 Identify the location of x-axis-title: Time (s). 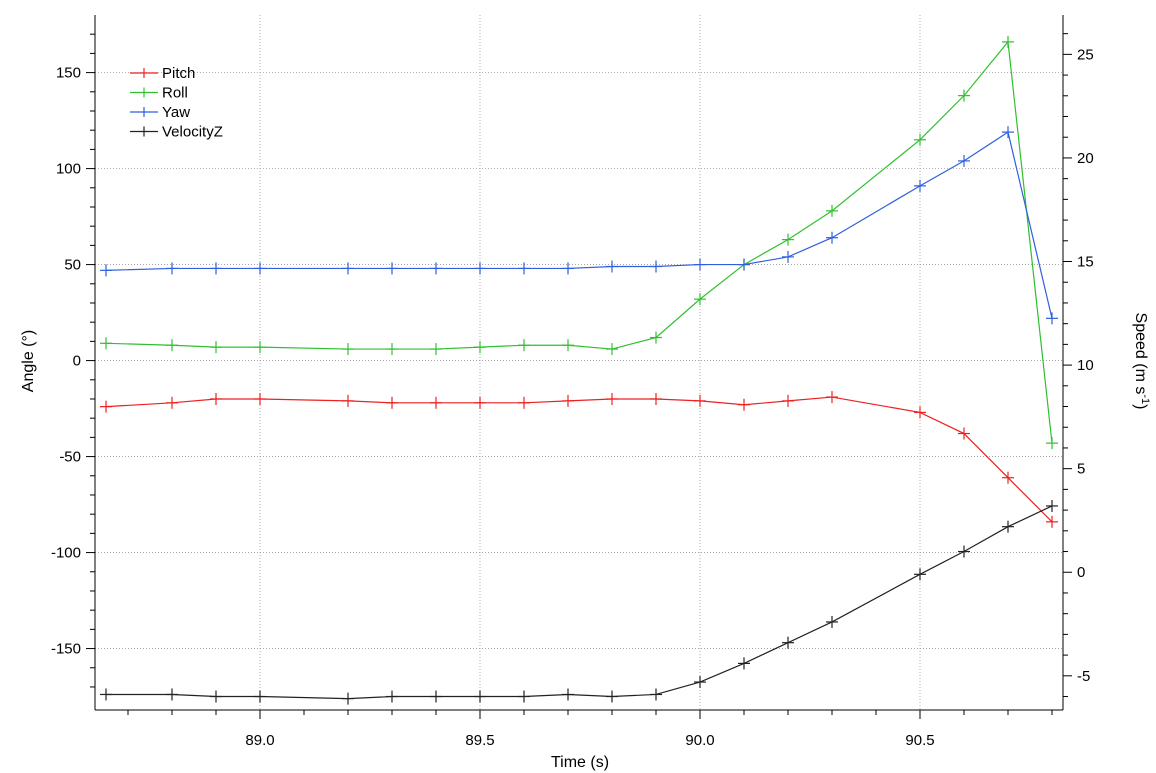
(580, 762).